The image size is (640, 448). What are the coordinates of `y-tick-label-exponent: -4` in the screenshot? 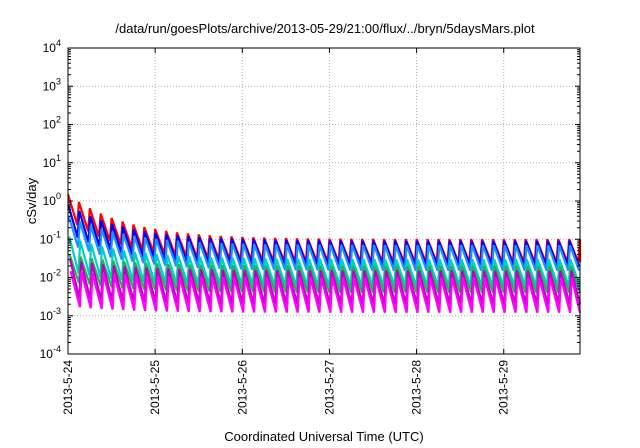 It's located at (57, 349).